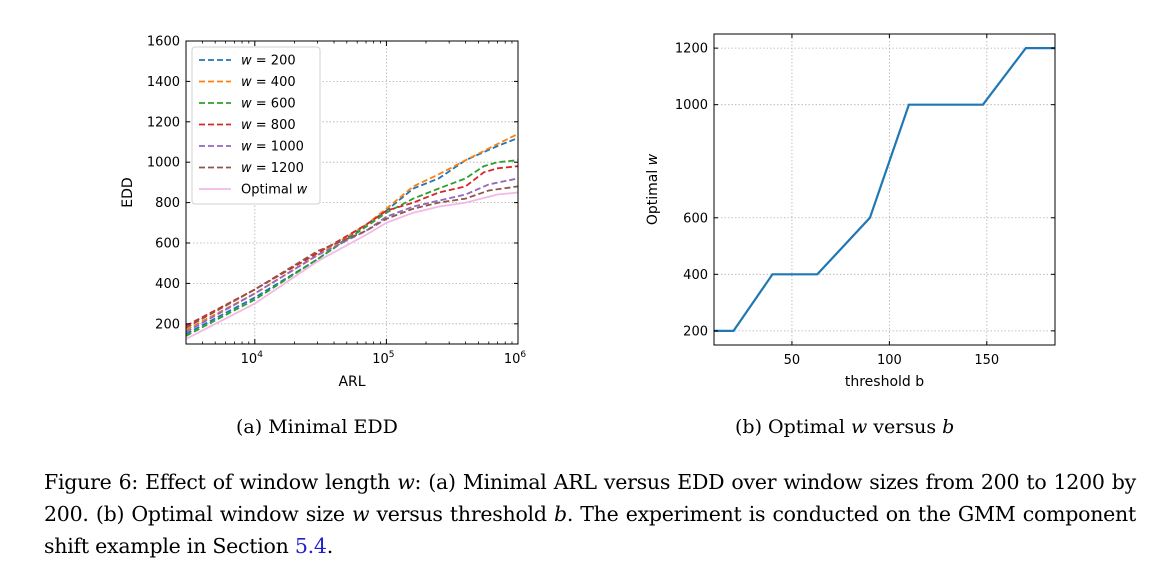 Image resolution: width=1158 pixels, height=566 pixels. What do you see at coordinates (392, 355) in the screenshot?
I see `x-tick-exponent-5: 5` at bounding box center [392, 355].